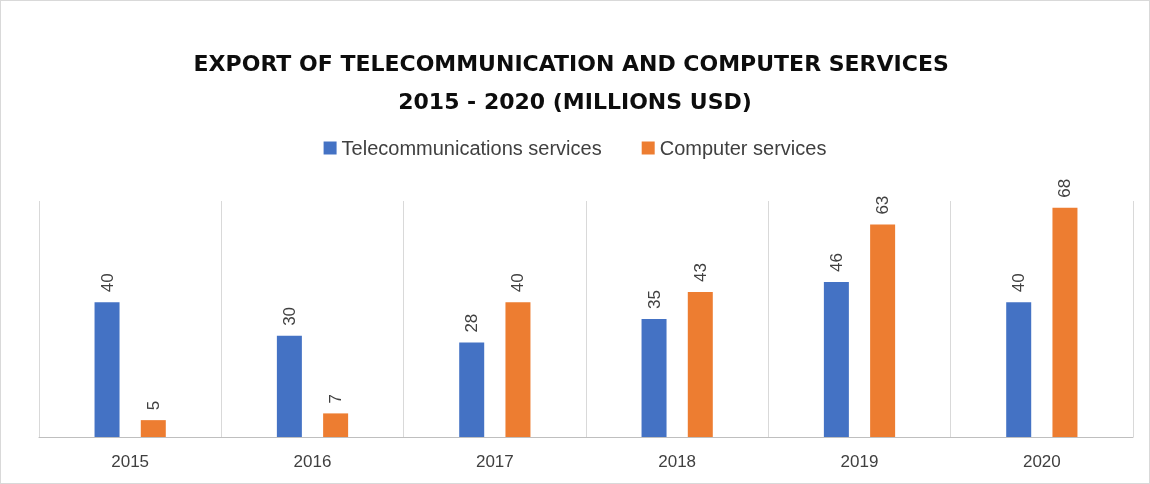  What do you see at coordinates (494, 461) in the screenshot?
I see `x-tick-label: 2017` at bounding box center [494, 461].